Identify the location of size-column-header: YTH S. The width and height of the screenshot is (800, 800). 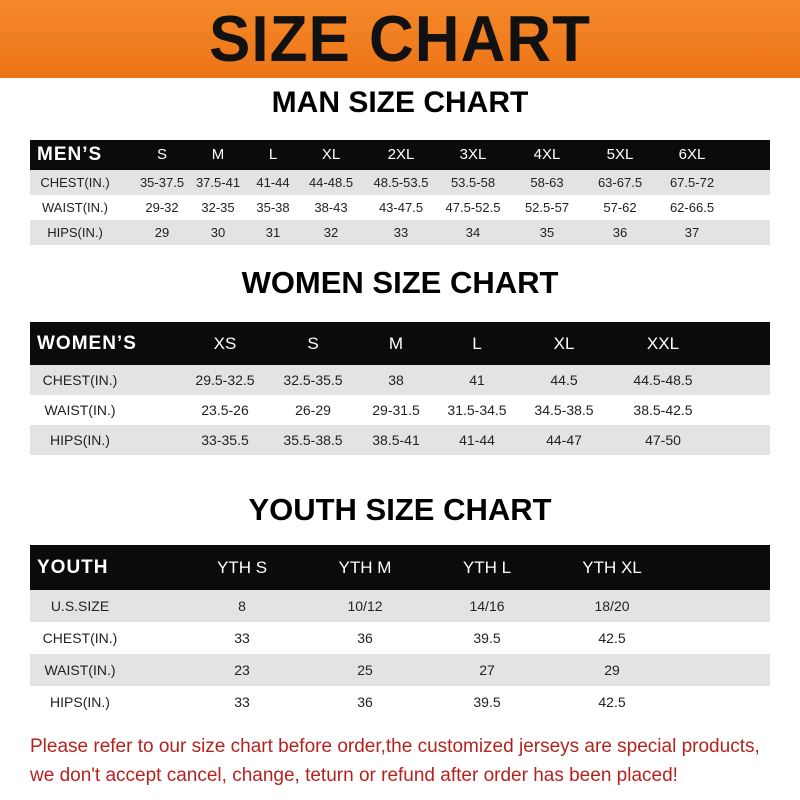
(242, 567).